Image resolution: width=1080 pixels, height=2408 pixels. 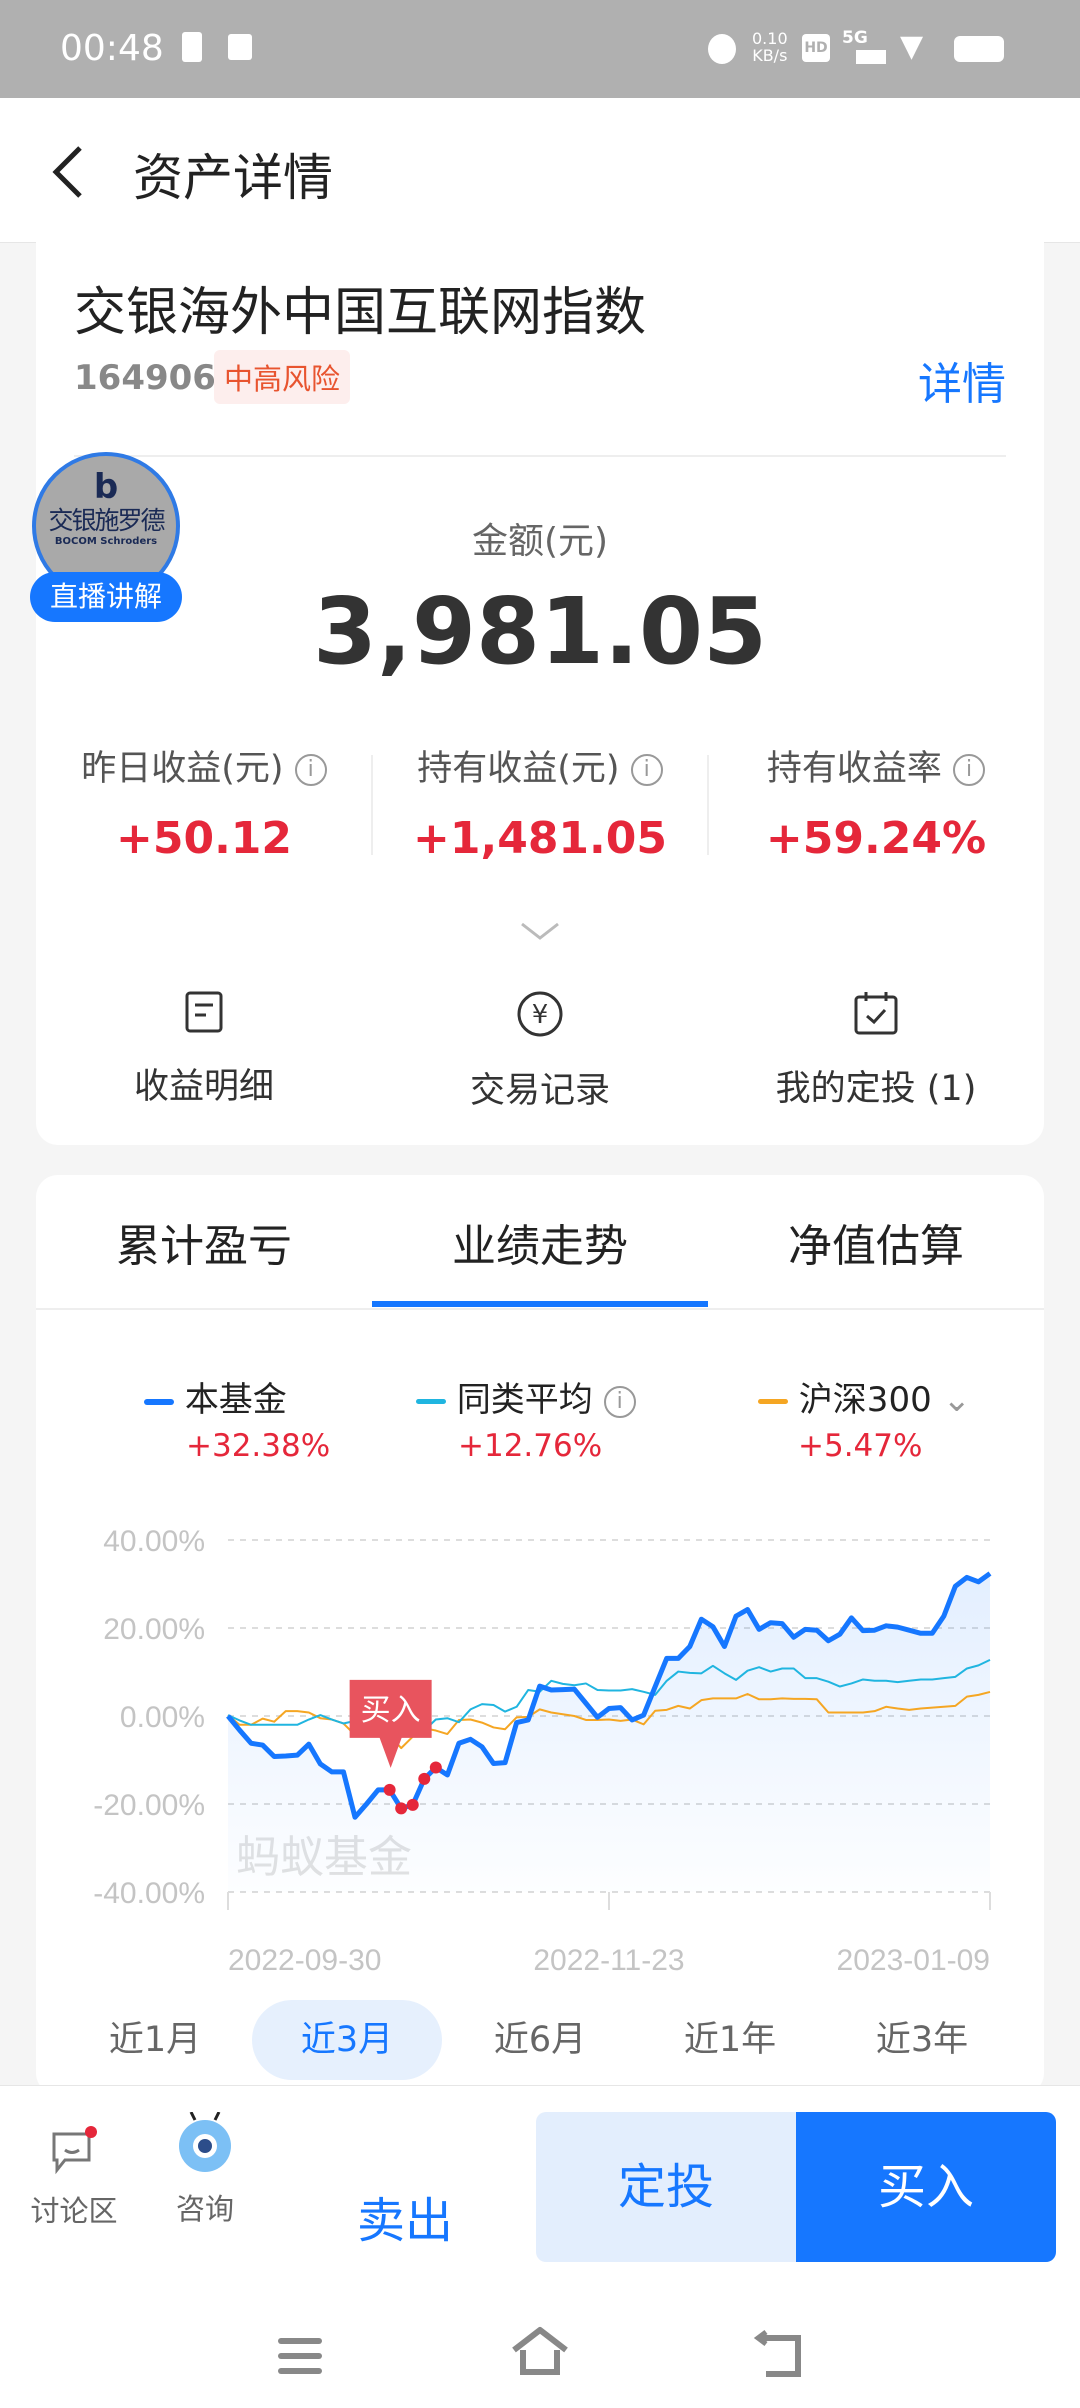 I want to click on status-time: 00:48, so click(x=112, y=48).